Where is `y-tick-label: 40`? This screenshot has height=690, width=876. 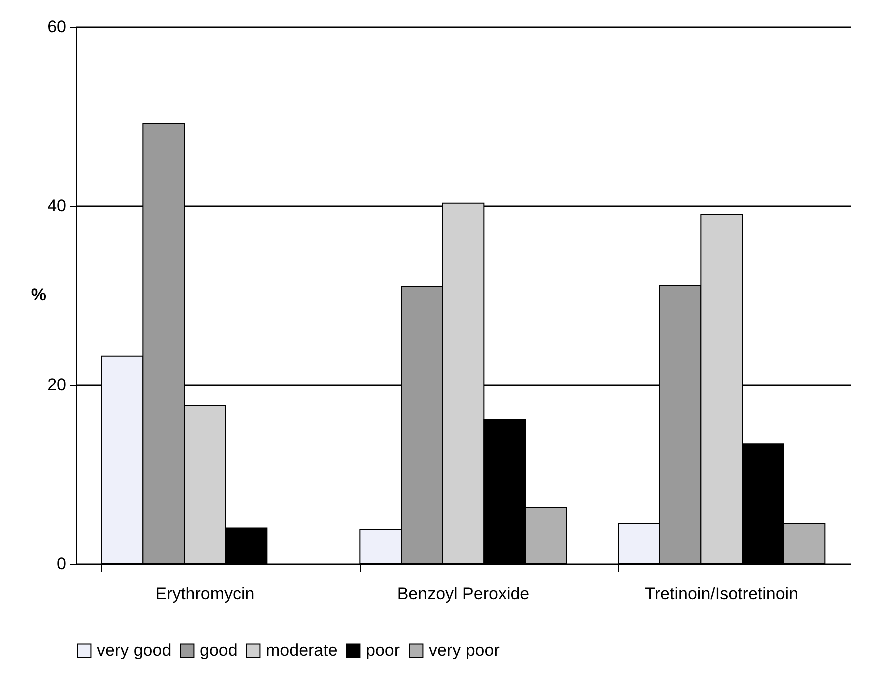 y-tick-label: 40 is located at coordinates (57, 206).